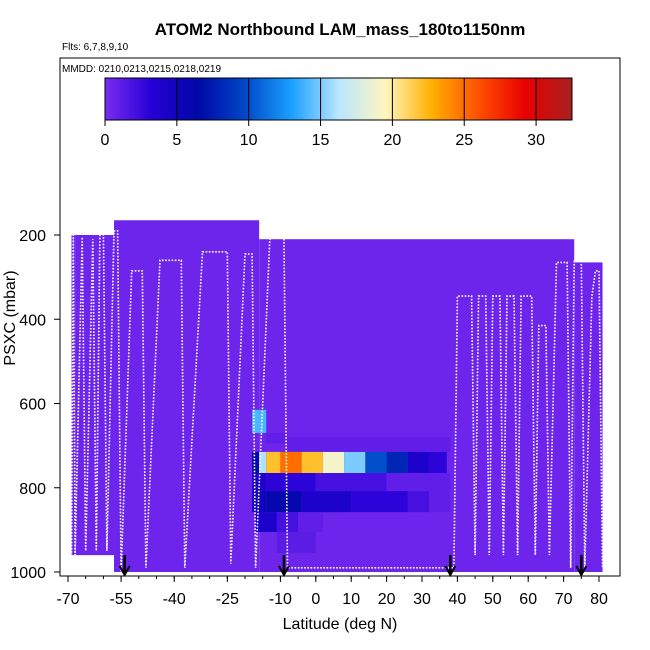 The image size is (650, 650). I want to click on colorbar: 0 5 10 15 20 25 30, so click(337, 113).